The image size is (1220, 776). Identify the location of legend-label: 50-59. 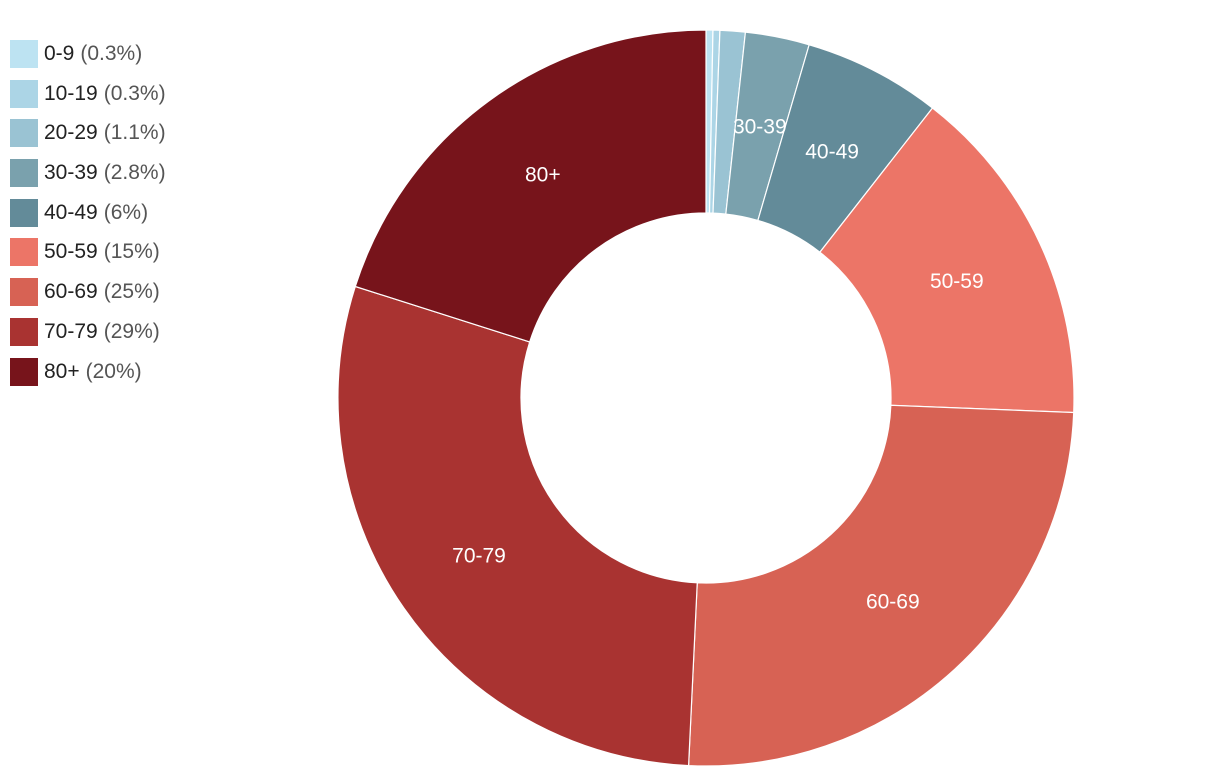
(71, 252).